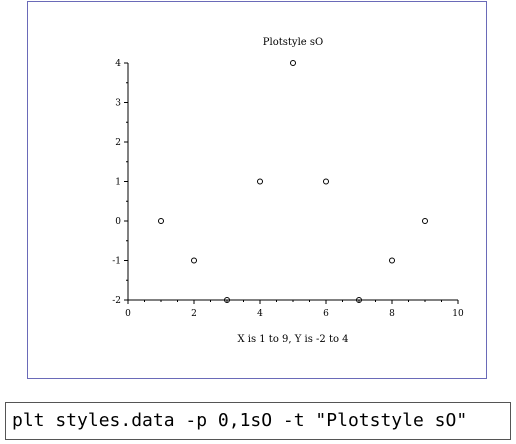 The image size is (516, 444). I want to click on x-tick-label: 10, so click(458, 314).